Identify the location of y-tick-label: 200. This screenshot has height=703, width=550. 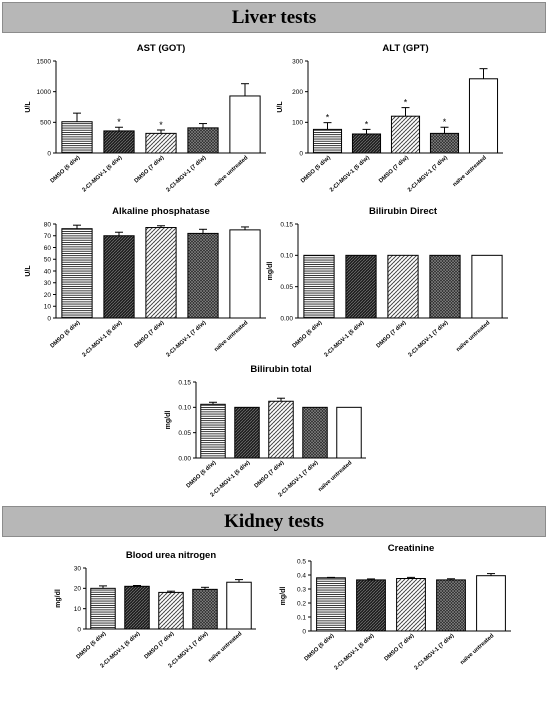
(297, 92).